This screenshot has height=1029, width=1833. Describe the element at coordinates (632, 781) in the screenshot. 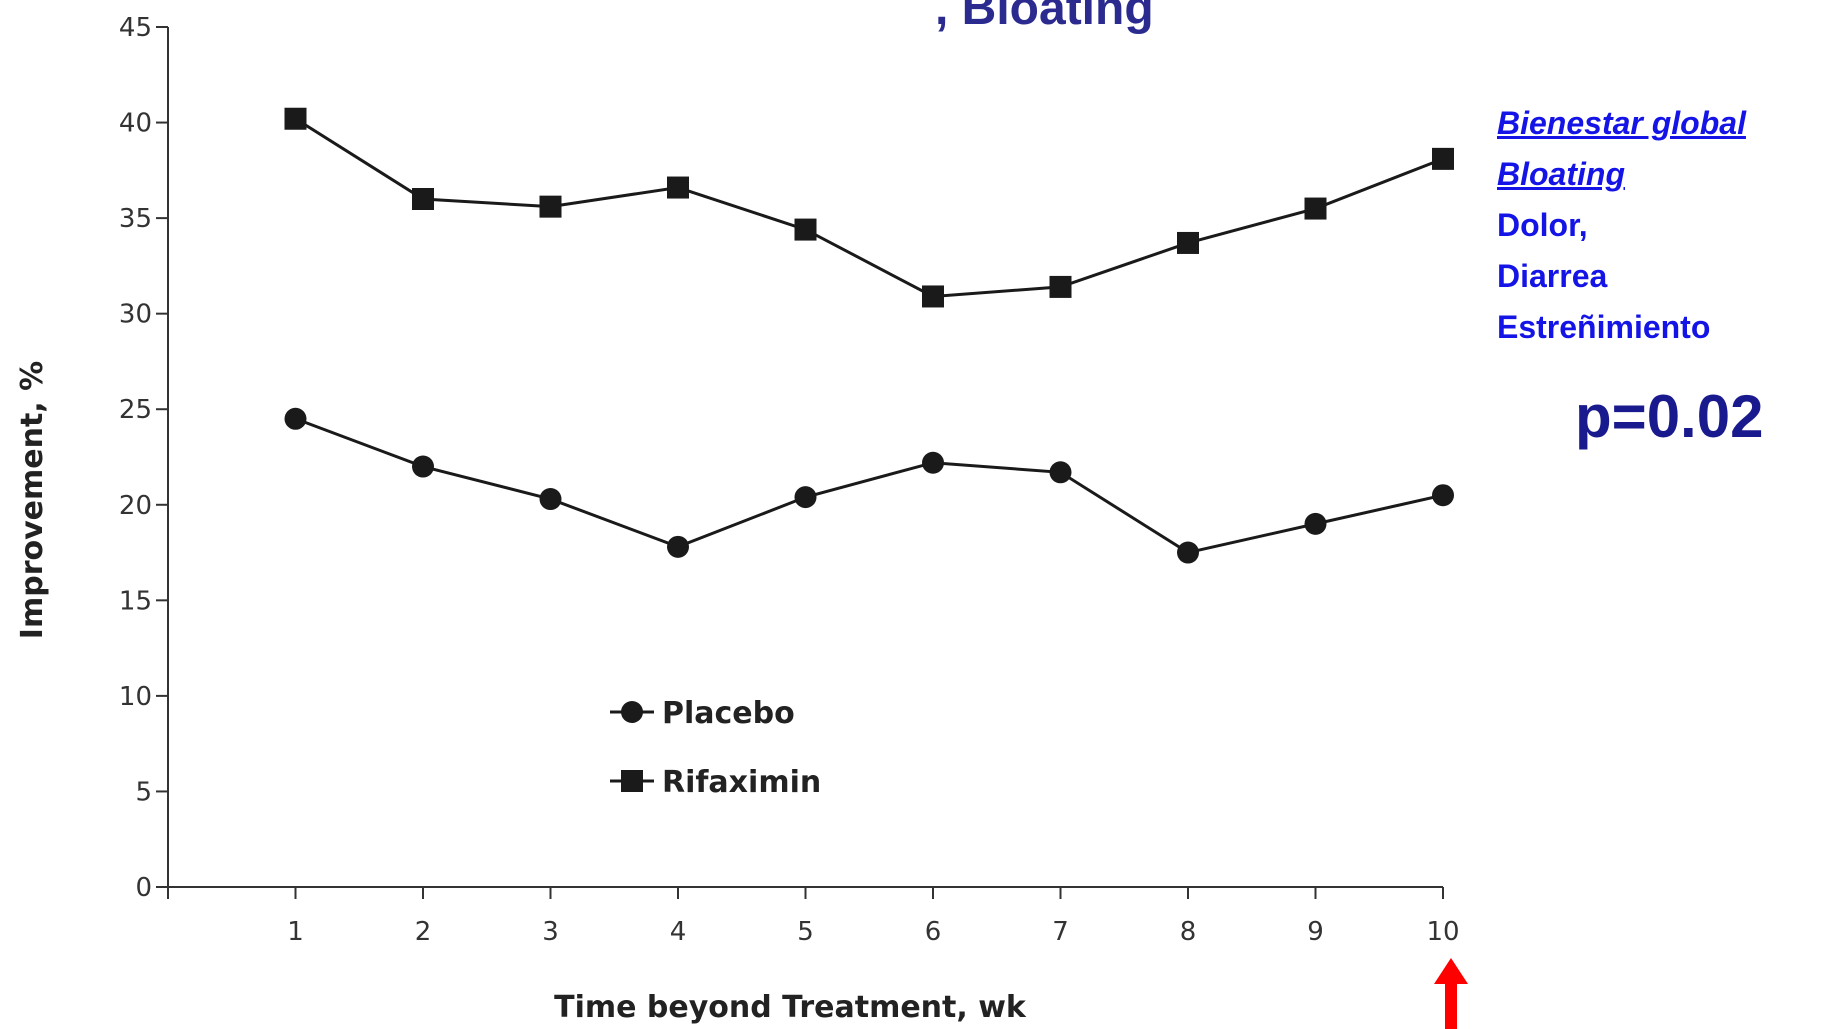

I see `legend-marker-rifaximin` at that location.